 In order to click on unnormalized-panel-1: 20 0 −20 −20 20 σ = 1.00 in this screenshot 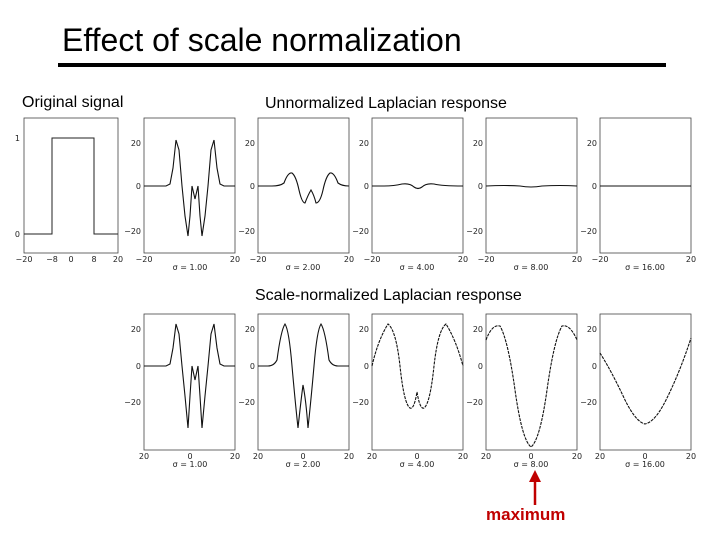, I will do `click(182, 194)`.